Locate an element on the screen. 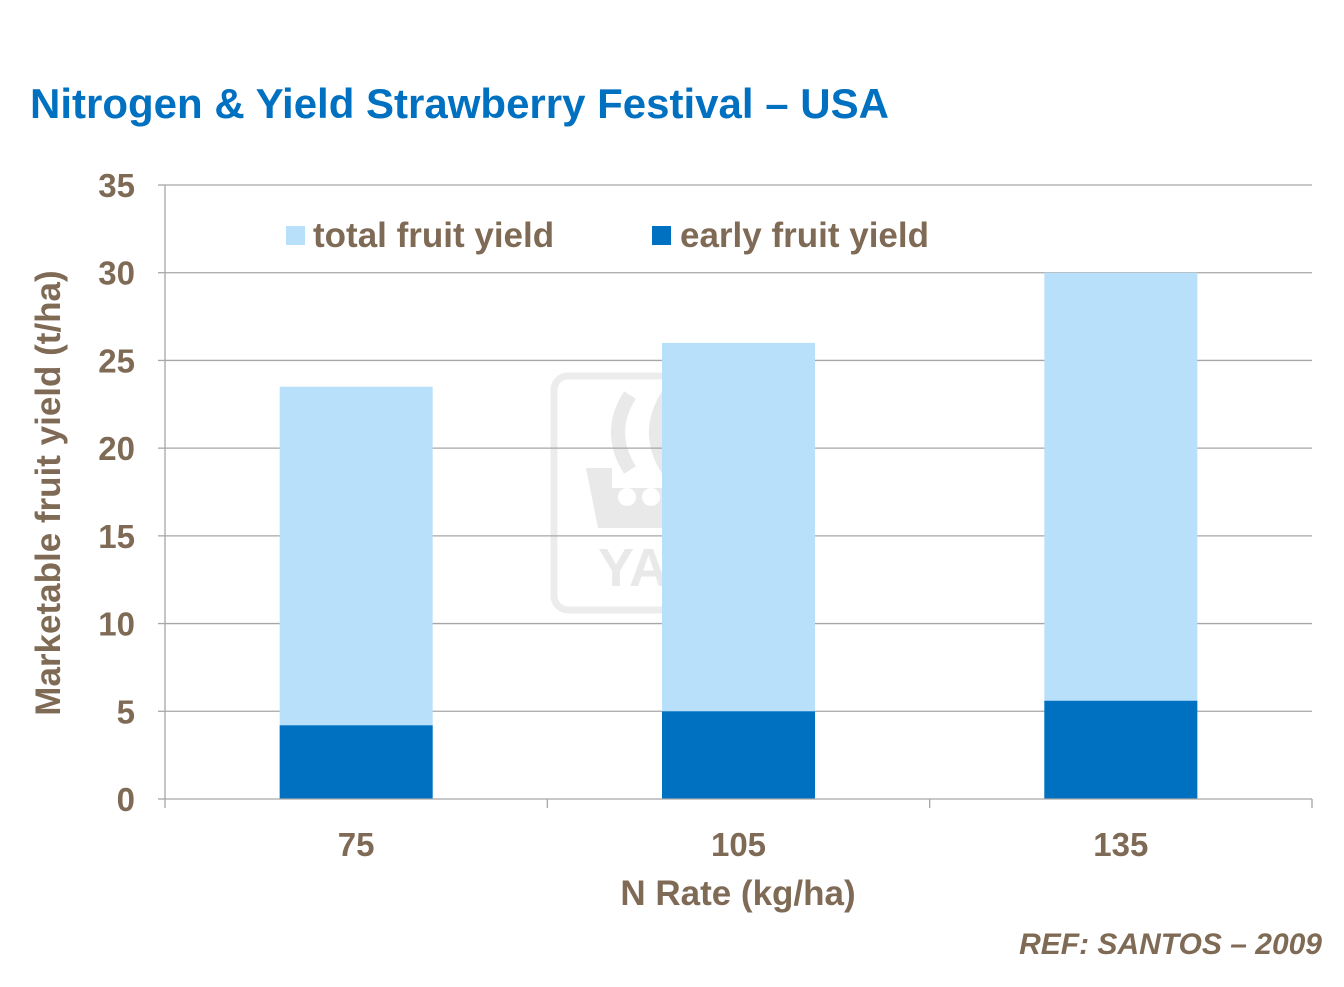 The height and width of the screenshot is (987, 1344). legend-swatch-total-fruit-yield is located at coordinates (295, 235).